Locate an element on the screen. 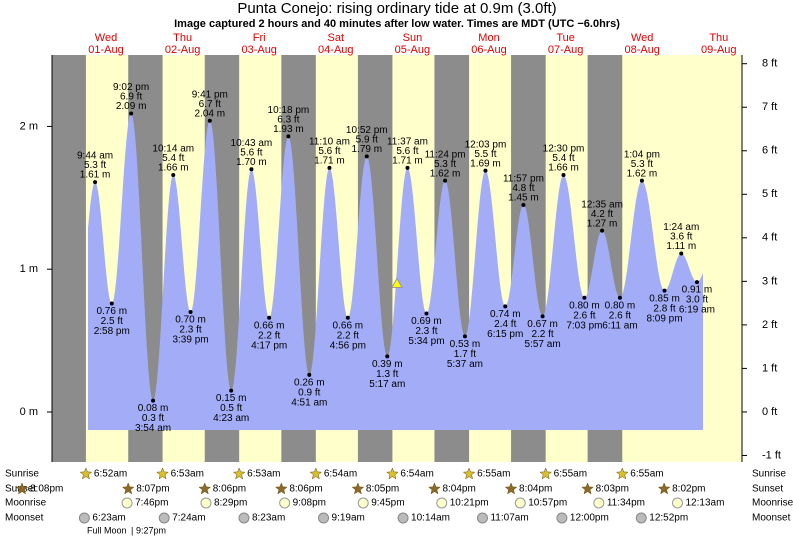  tide-label: 1:04 pm is located at coordinates (642, 154).